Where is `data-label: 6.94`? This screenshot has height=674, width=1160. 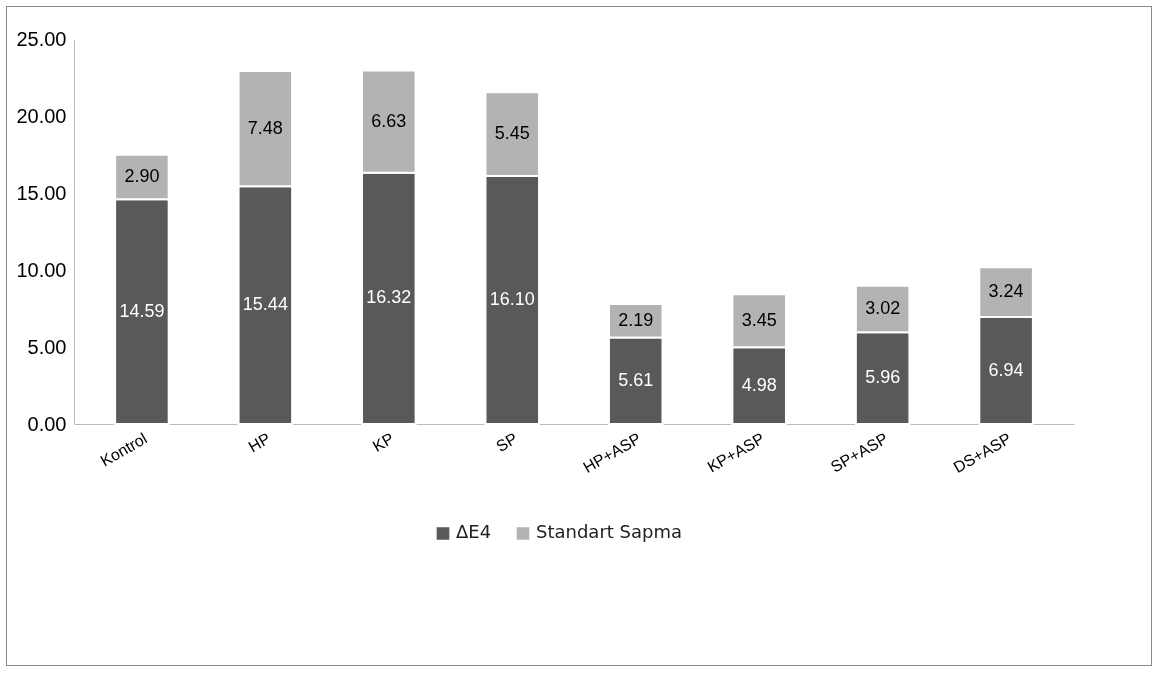 data-label: 6.94 is located at coordinates (1006, 369).